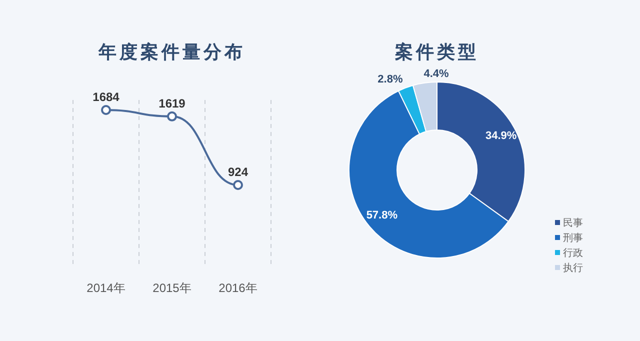  Describe the element at coordinates (437, 74) in the screenshot. I see `data-label: 4.4%` at that location.